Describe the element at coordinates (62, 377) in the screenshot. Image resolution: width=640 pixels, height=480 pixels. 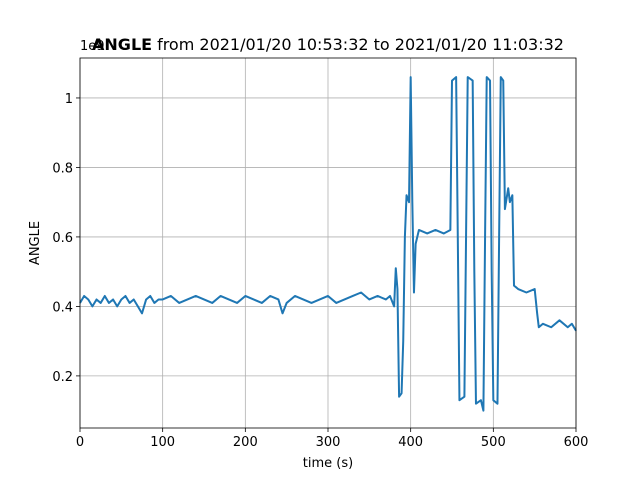
I see `y-tick-label: 0.2` at that location.